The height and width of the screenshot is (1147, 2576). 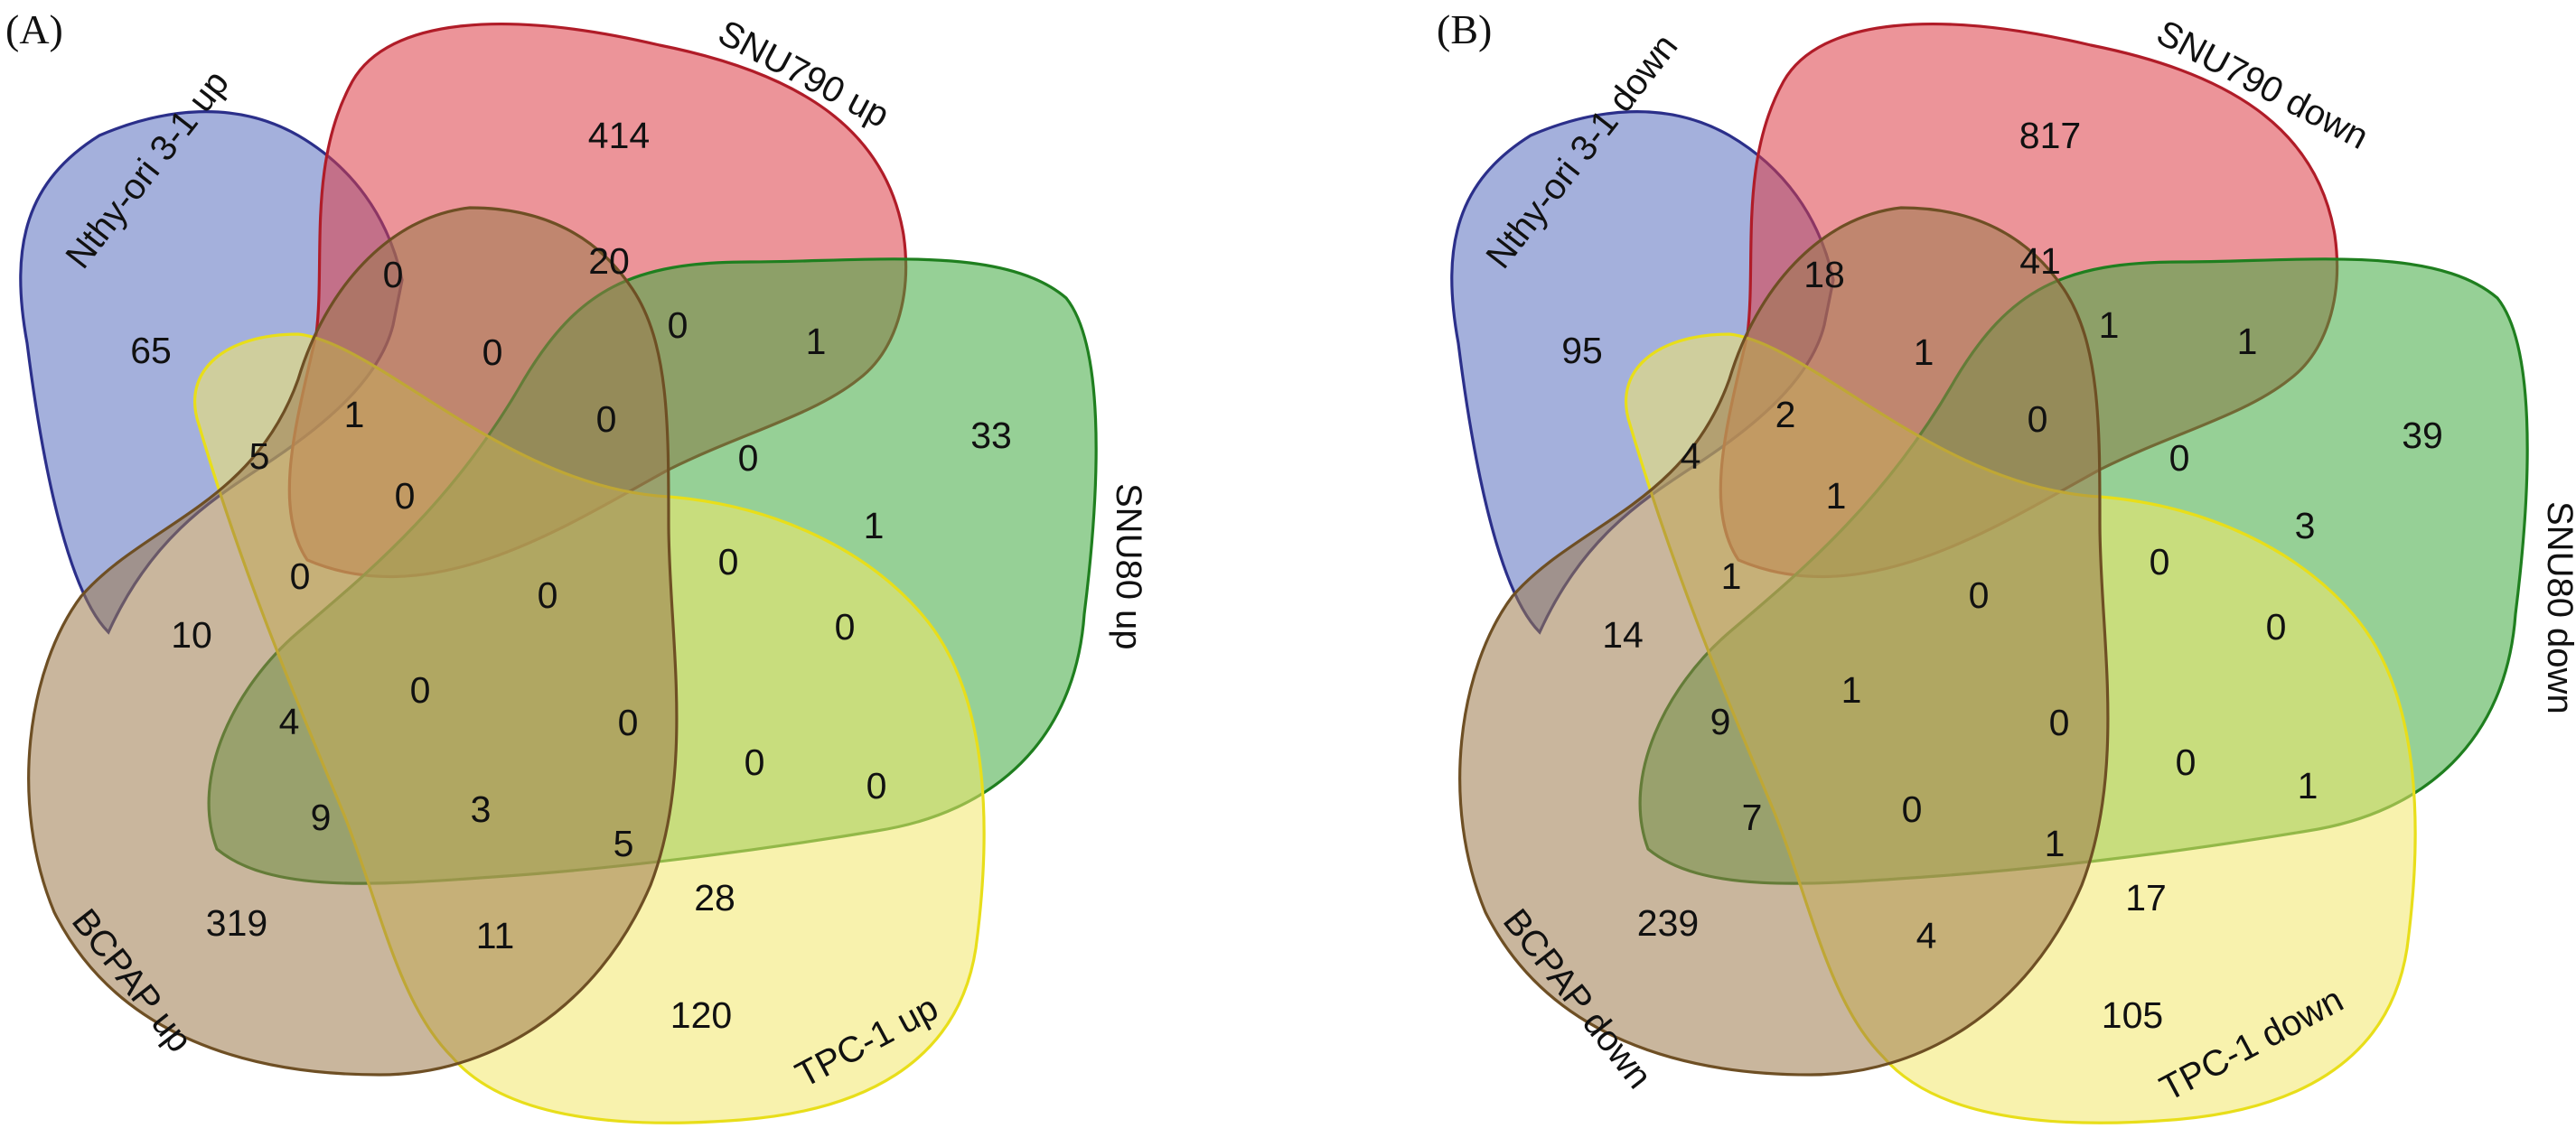 What do you see at coordinates (2308, 786) in the screenshot?
I see `count-snu80-tpc-g: 1` at bounding box center [2308, 786].